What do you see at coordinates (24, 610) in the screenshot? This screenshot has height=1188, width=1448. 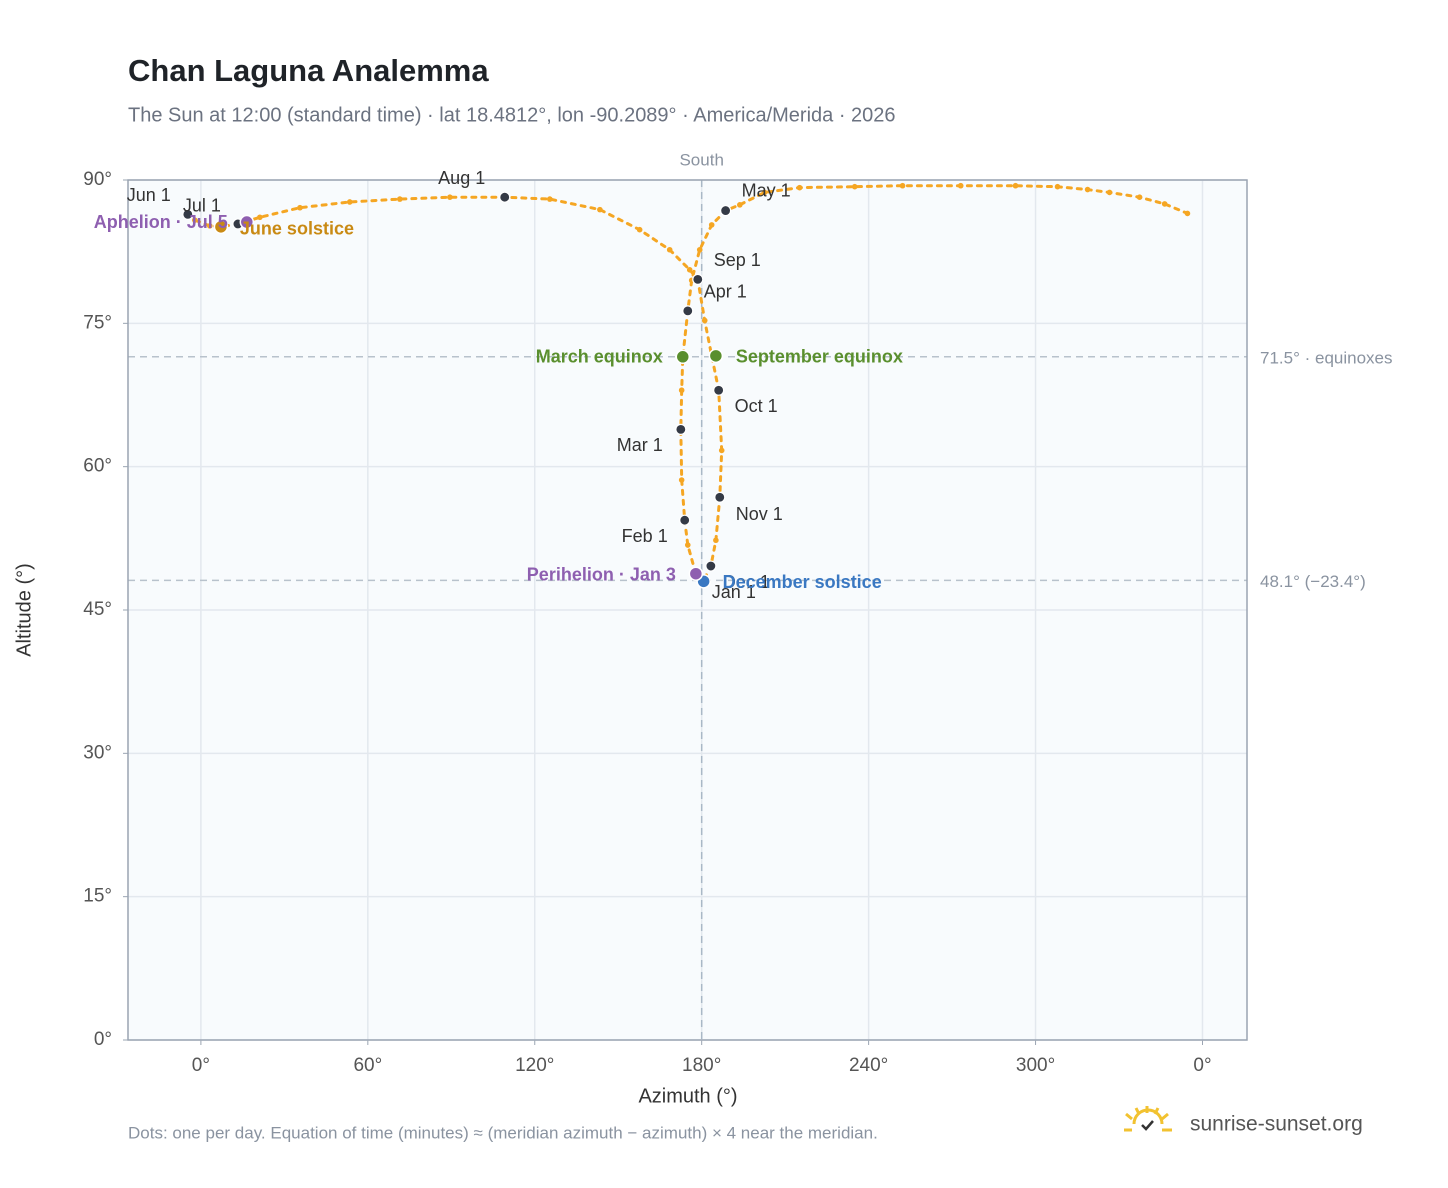 I see `y-axis-label: Altitude (°)` at bounding box center [24, 610].